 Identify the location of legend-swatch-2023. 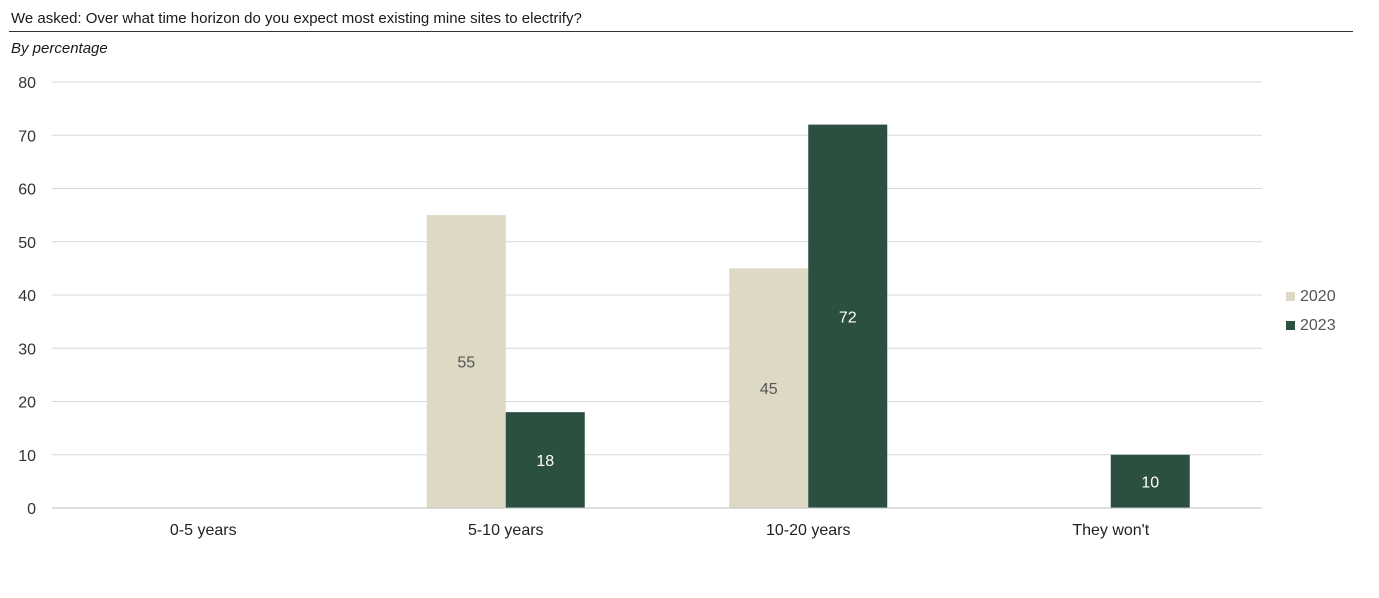
(1290, 325).